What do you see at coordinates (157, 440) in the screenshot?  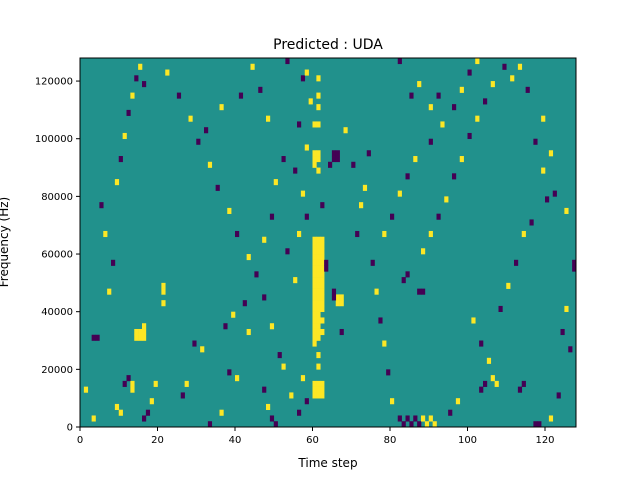 I see `x-tick-label: 20` at bounding box center [157, 440].